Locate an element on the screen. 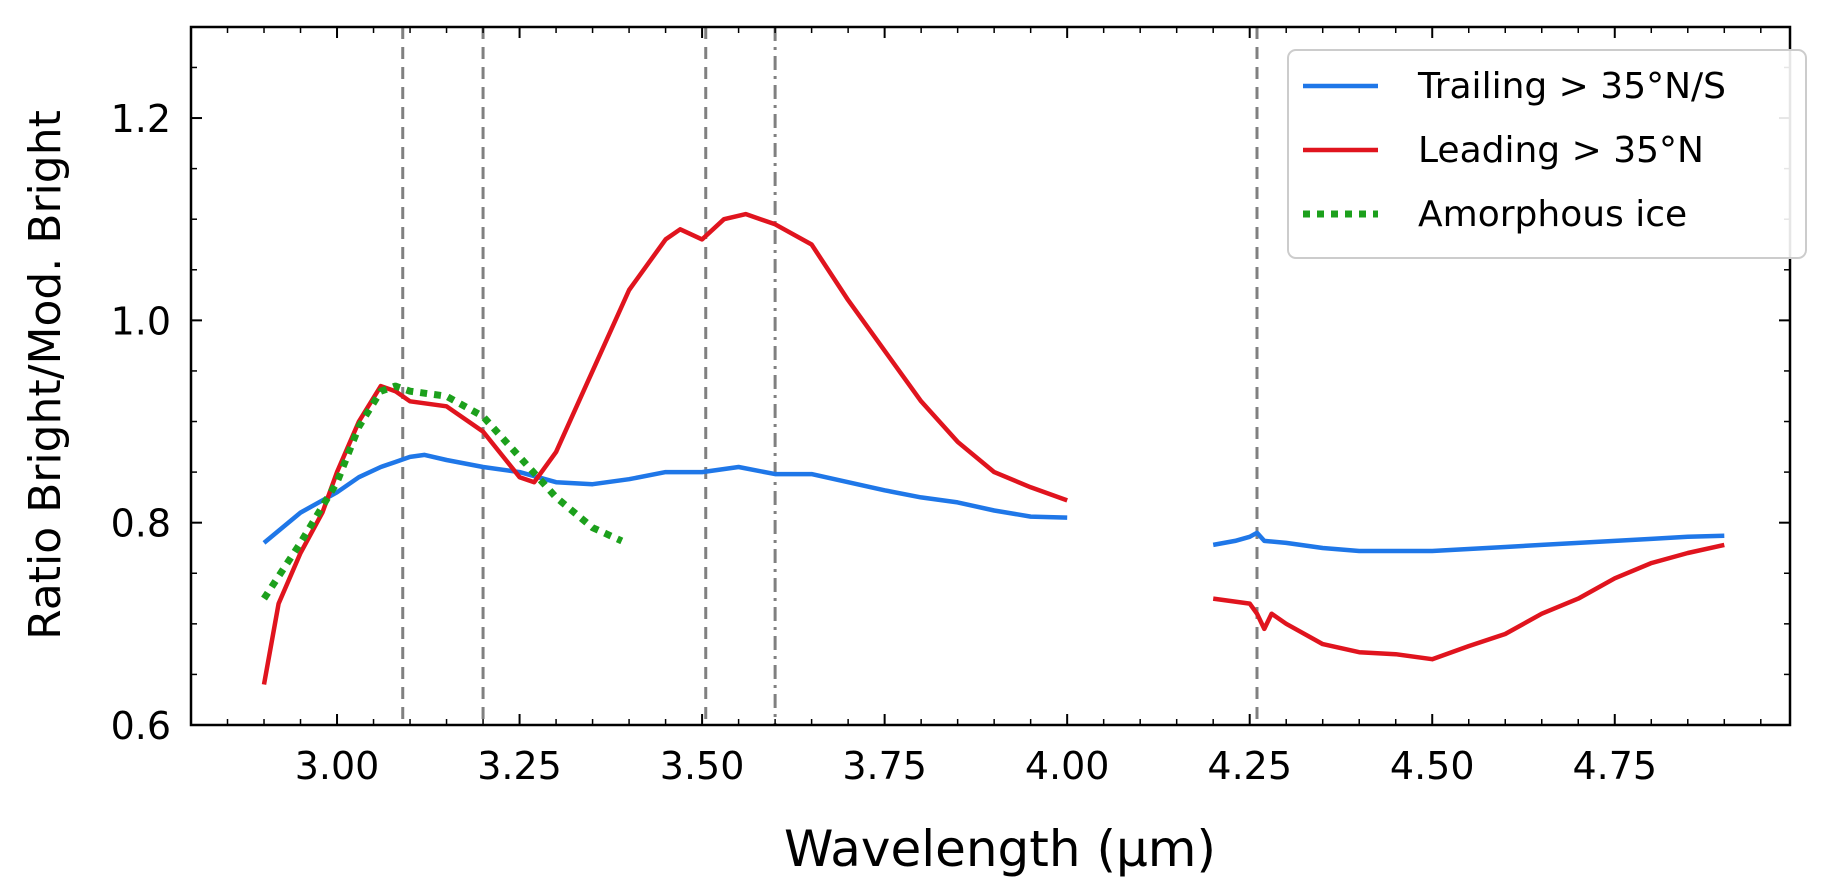  x-axis-label: Wavelength (μm) is located at coordinates (1000, 849).